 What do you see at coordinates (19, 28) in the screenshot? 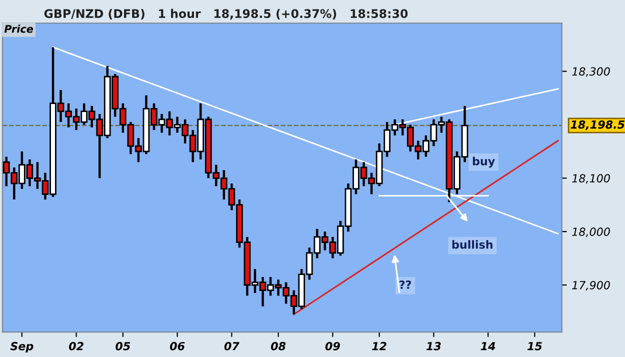
I see `y-axis-title: Price` at bounding box center [19, 28].